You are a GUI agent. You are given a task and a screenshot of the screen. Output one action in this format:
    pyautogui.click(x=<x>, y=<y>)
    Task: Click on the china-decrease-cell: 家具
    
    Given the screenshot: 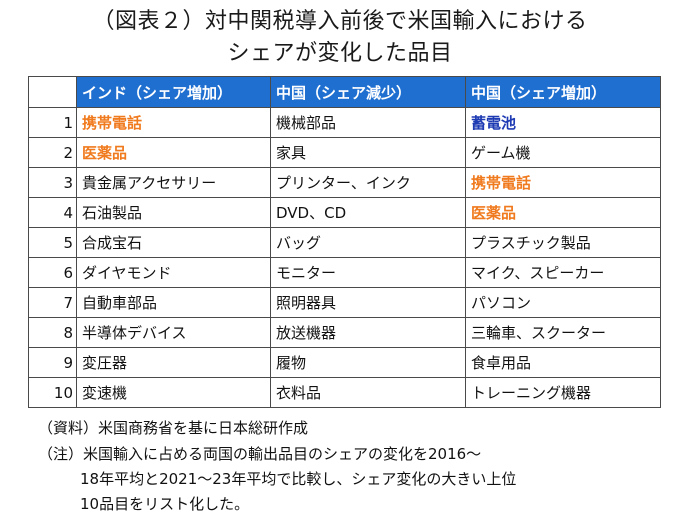 What is the action you would take?
    pyautogui.click(x=368, y=152)
    